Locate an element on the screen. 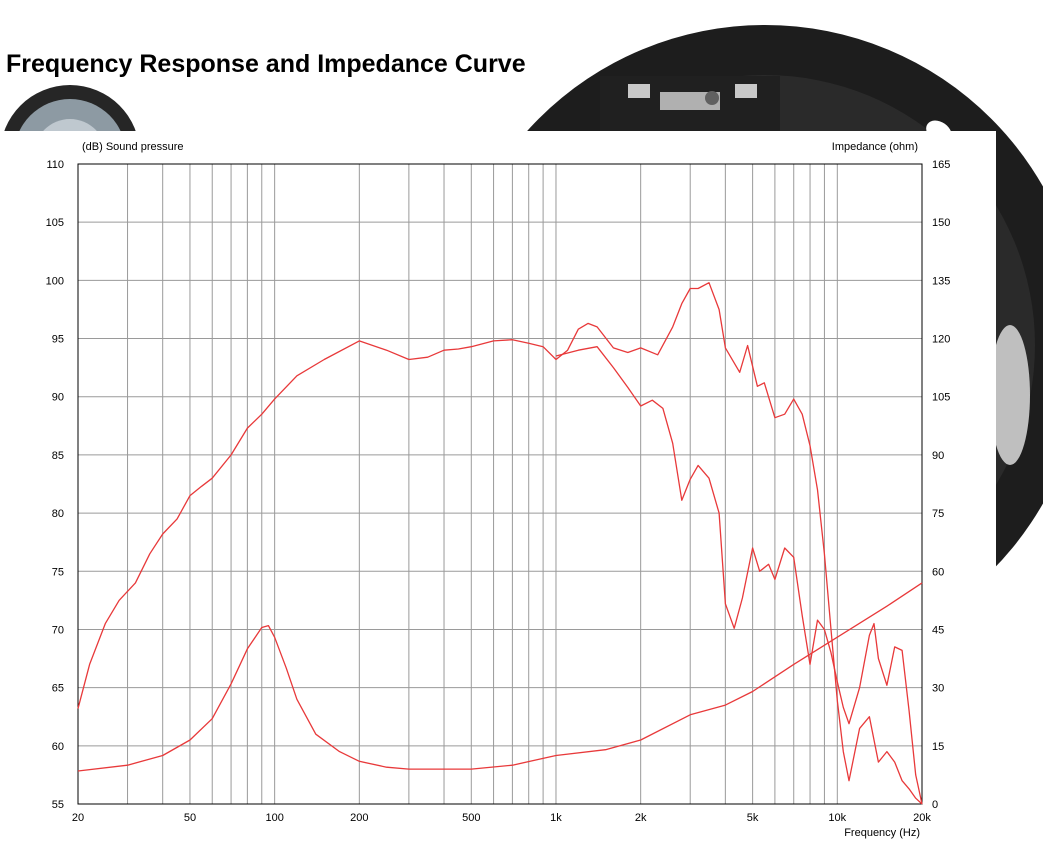  y-tick-label: 85 is located at coordinates (58, 456).